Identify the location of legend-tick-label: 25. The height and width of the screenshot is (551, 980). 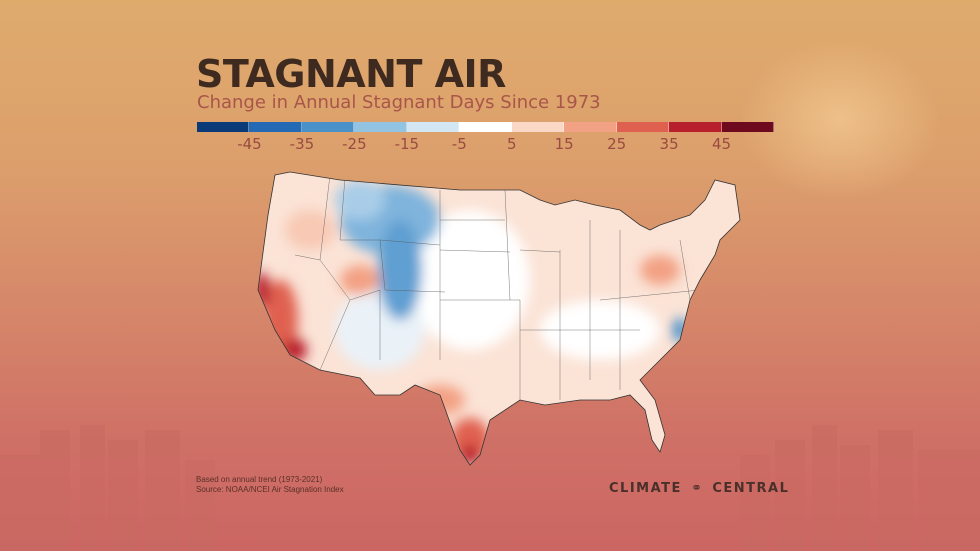
(617, 144).